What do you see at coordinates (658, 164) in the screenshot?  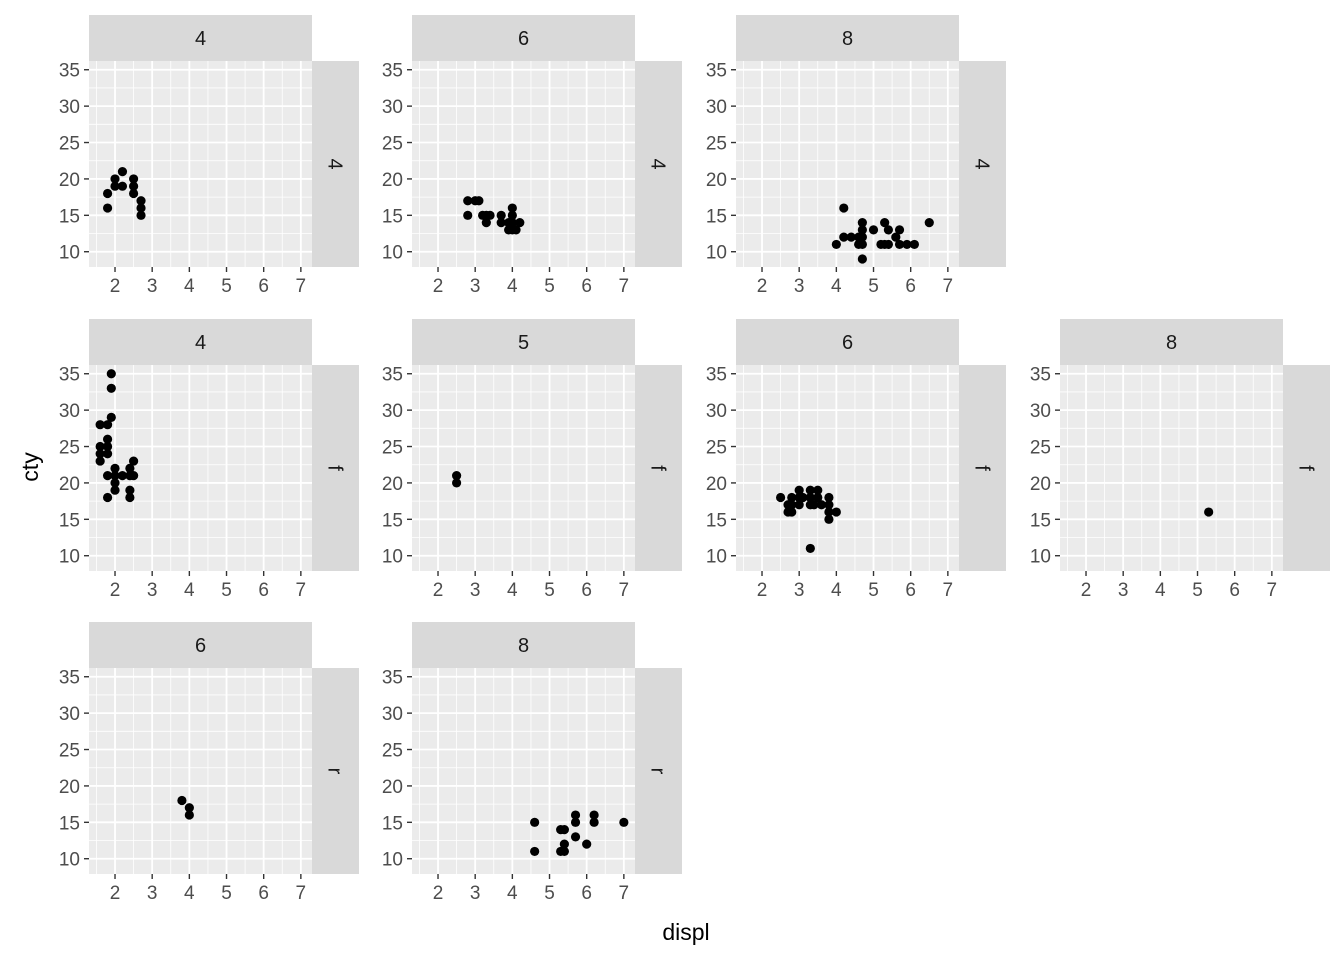 I see `facet-side-strip` at bounding box center [658, 164].